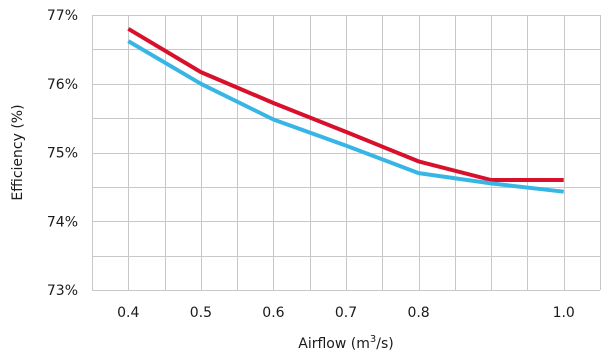  I want to click on y-axis-tick-labels: 73% 74% 75% 76% 77%, so click(62, 153).